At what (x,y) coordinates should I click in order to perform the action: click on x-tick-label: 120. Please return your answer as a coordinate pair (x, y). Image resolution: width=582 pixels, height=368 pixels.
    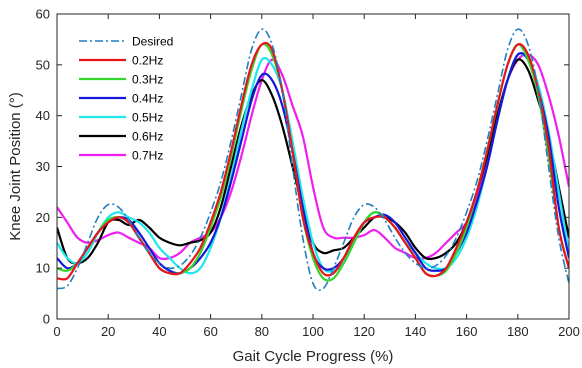
    Looking at the image, I should click on (364, 331).